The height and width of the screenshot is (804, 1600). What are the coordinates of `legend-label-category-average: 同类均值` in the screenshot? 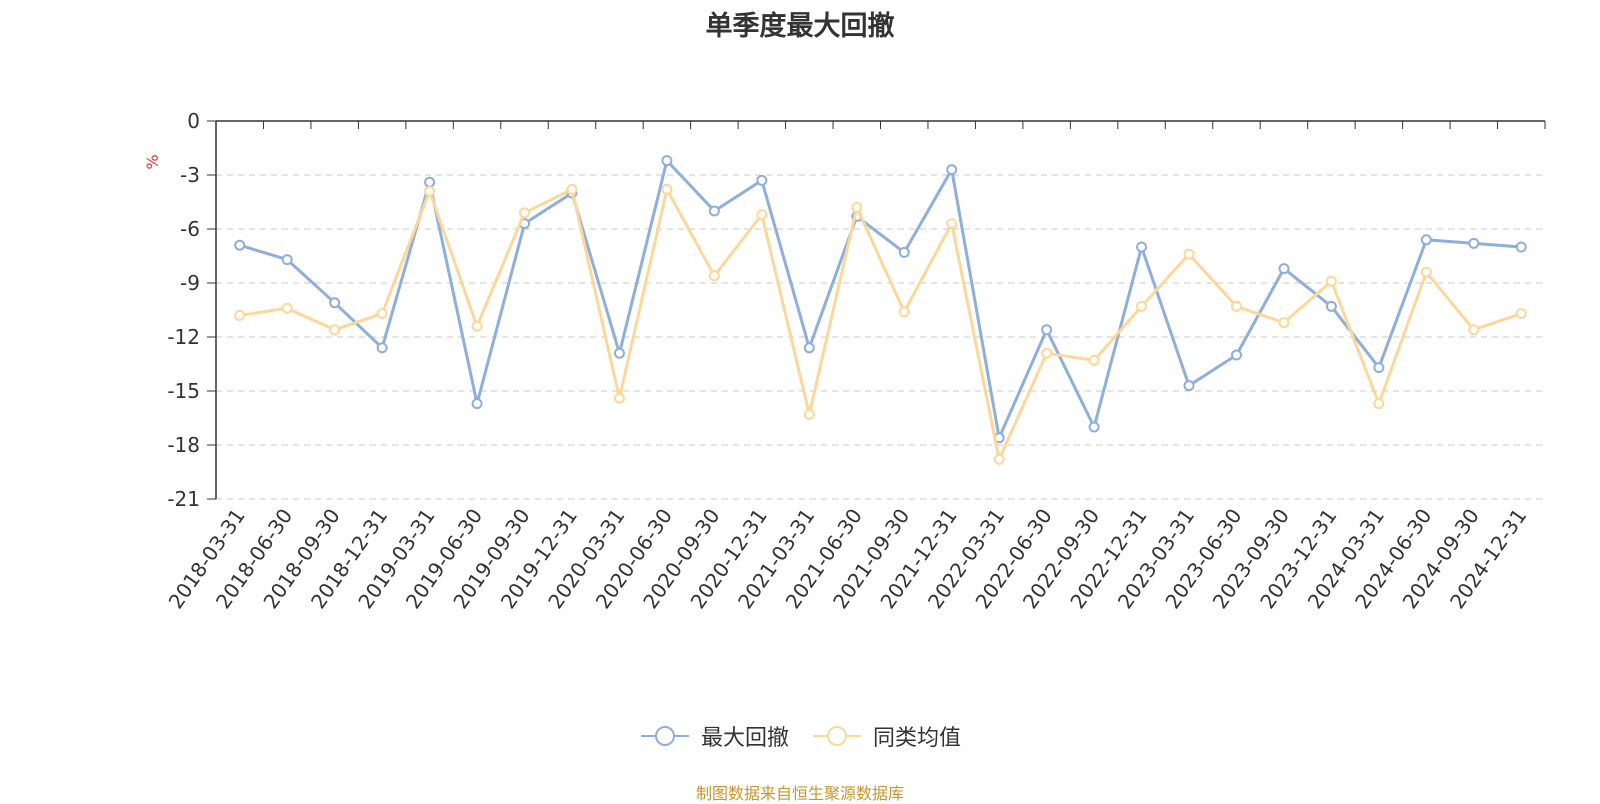 It's located at (917, 738).